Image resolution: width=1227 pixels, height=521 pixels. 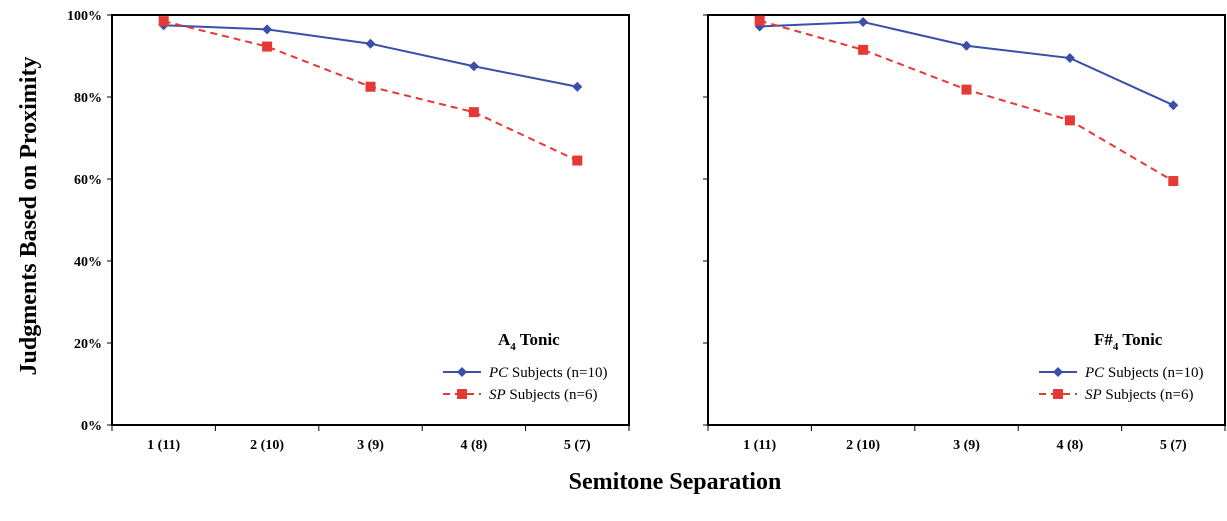 I want to click on panel-title: A4 Tonic, so click(x=529, y=341).